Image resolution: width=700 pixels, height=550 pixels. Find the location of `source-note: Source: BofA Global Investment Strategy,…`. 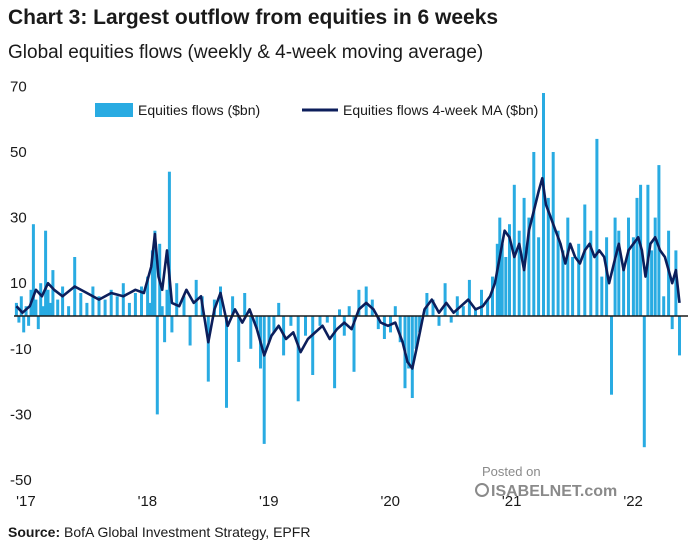

source-note: Source: BofA Global Investment Strategy,… is located at coordinates (159, 532).